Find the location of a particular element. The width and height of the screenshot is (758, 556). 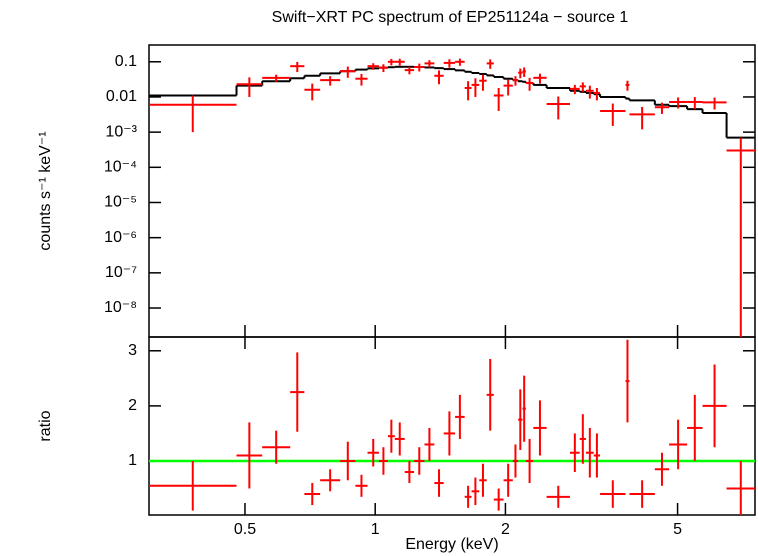

y-tick-label: 3 is located at coordinates (132, 350).